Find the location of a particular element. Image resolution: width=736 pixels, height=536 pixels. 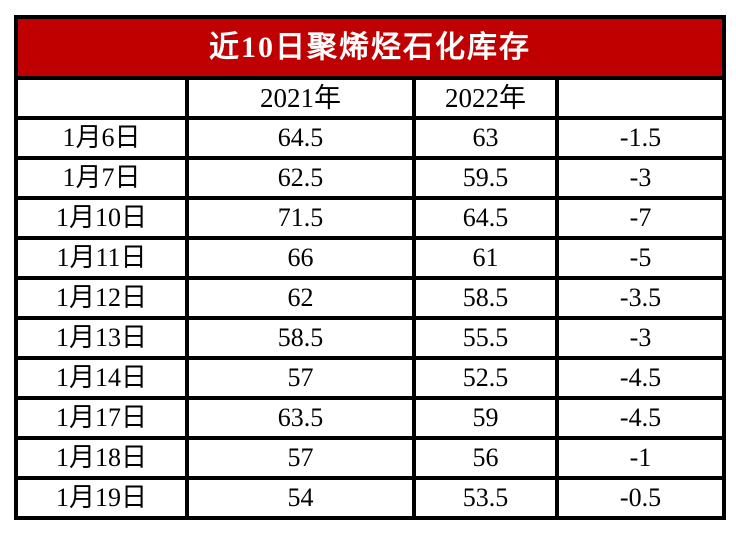

diff-cell: -0.5 is located at coordinates (640, 498).